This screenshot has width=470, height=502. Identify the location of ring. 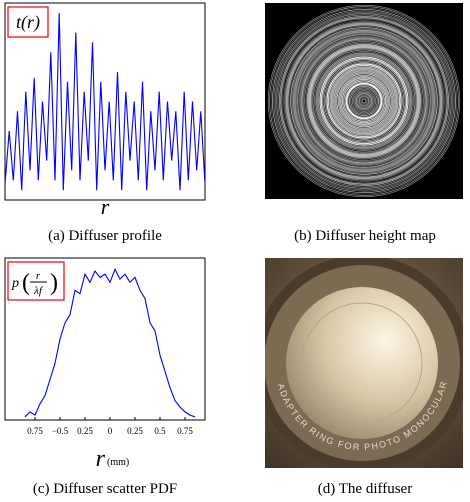
(364, 101).